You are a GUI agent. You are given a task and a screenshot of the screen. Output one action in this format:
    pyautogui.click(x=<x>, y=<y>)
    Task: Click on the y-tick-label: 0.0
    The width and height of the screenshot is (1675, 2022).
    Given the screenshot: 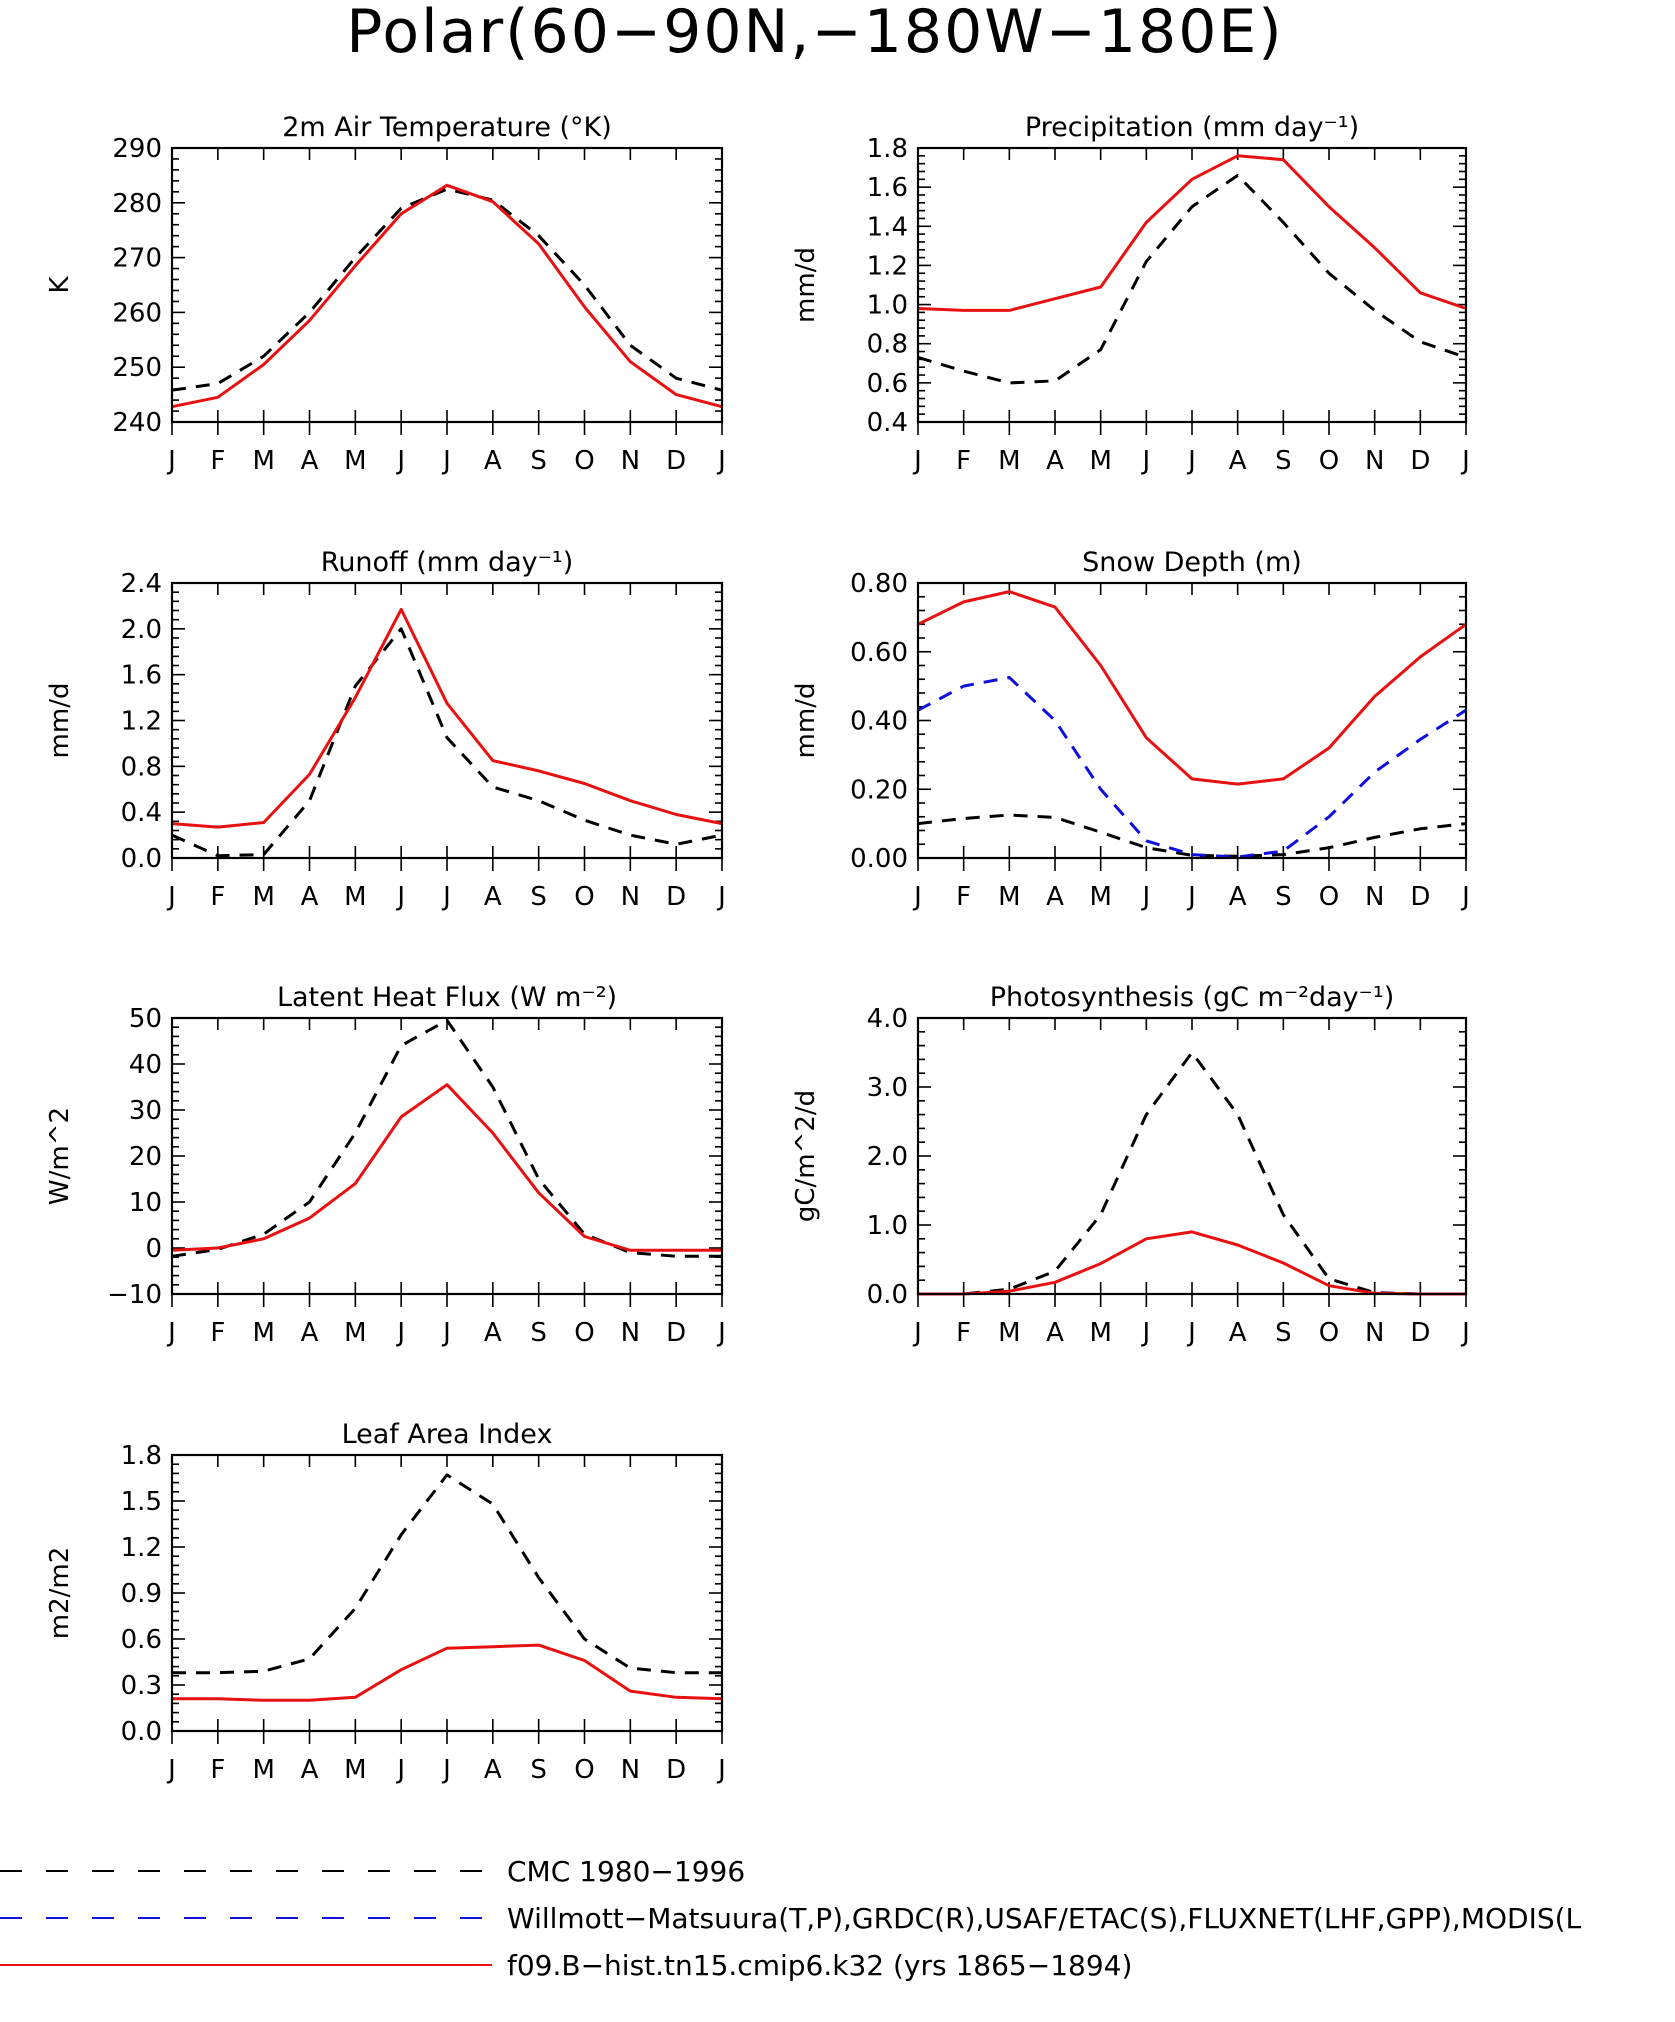 What is the action you would take?
    pyautogui.click(x=141, y=859)
    